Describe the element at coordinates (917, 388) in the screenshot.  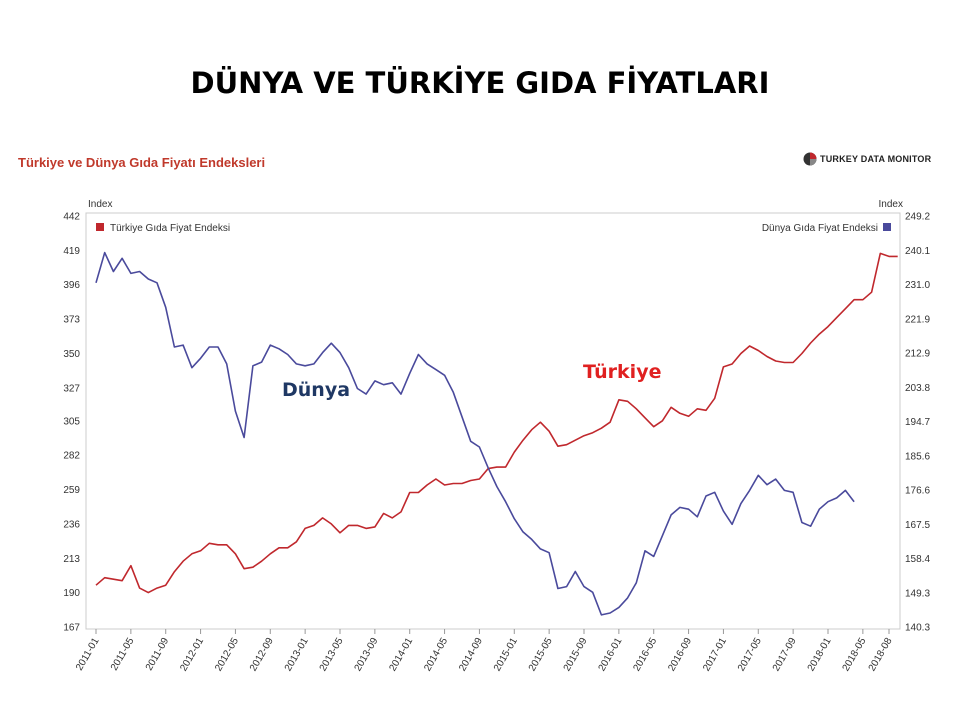
I see `right-tick-label: 203.8` at that location.